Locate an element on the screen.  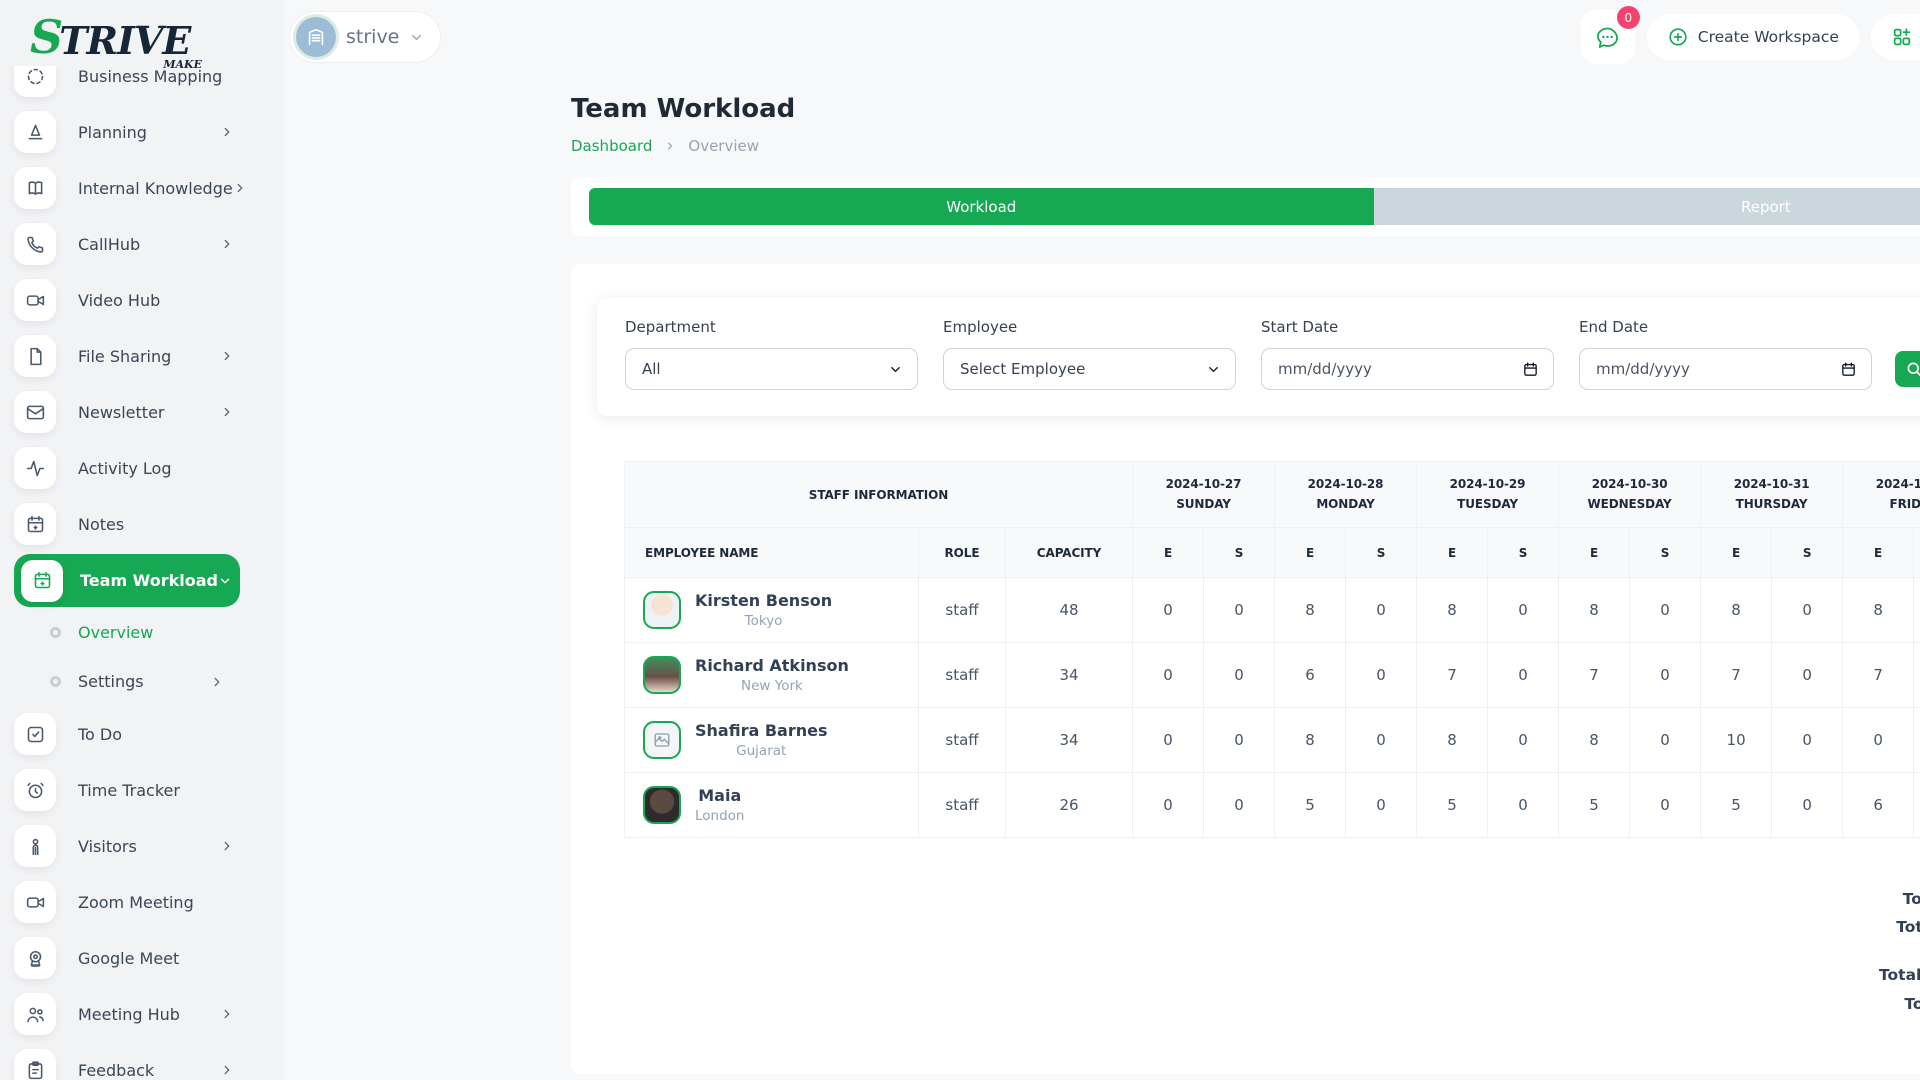
sidebar-item-planning: Planning is located at coordinates (127, 132).